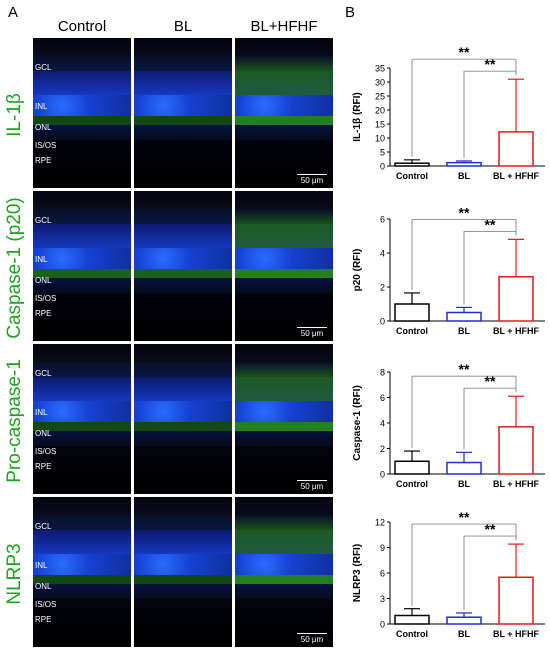 This screenshot has height=655, width=550. I want to click on y-tick-label: 2, so click(382, 449).